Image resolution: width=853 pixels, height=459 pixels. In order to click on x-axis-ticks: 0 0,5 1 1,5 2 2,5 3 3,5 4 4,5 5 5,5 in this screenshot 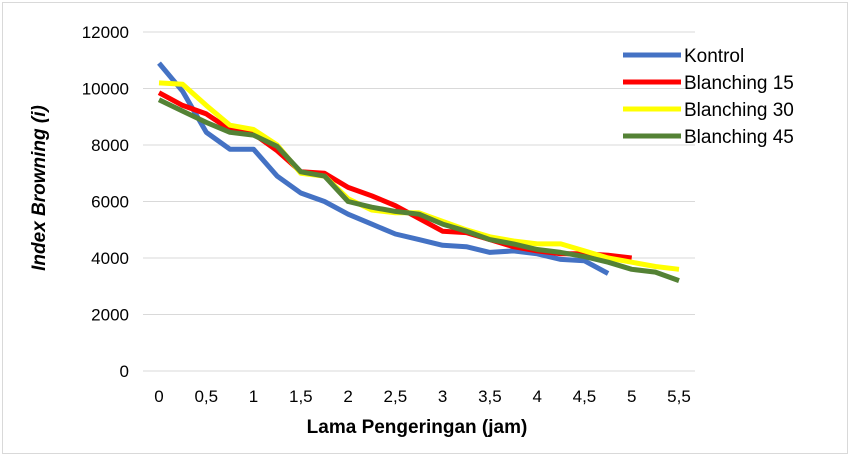, I will do `click(422, 396)`.